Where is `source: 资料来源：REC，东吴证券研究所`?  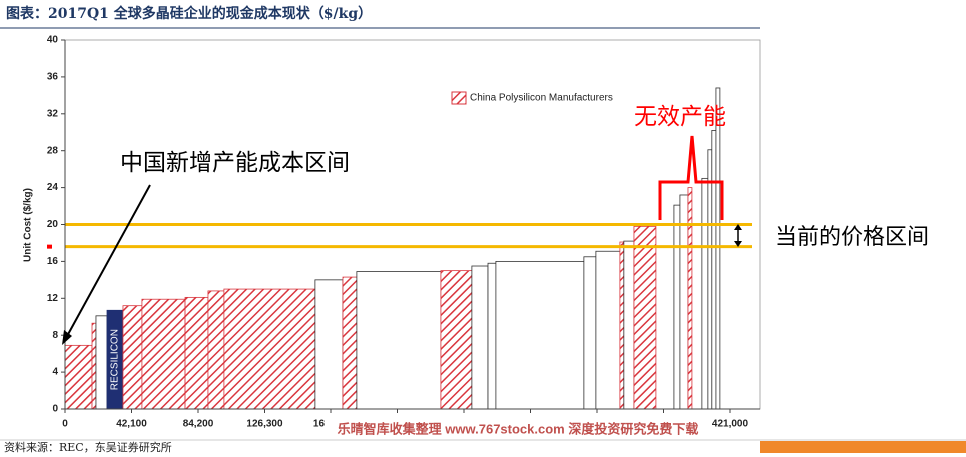 source: 资料来源：REC，东吴证券研究所 is located at coordinates (88, 447).